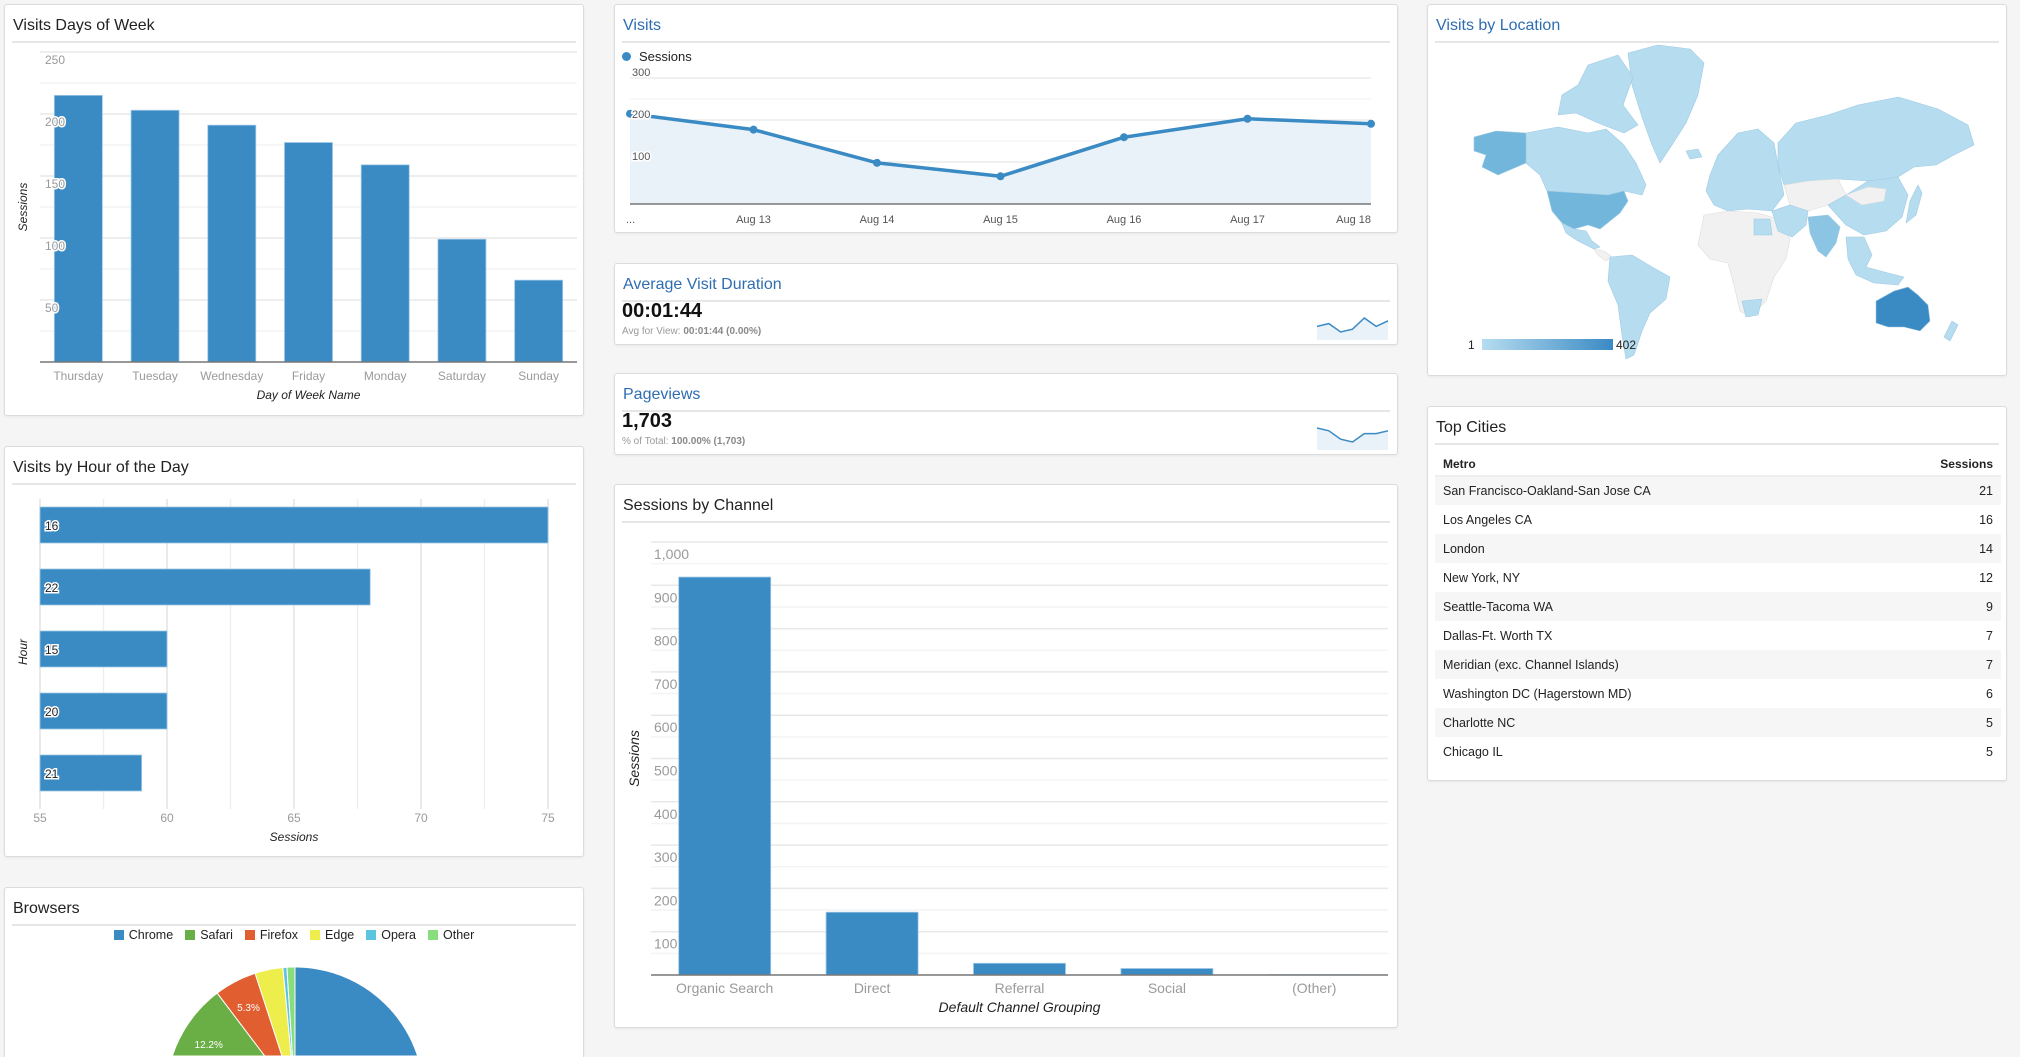 Image resolution: width=2020 pixels, height=1057 pixels. I want to click on legend-label: Sessions, so click(665, 56).